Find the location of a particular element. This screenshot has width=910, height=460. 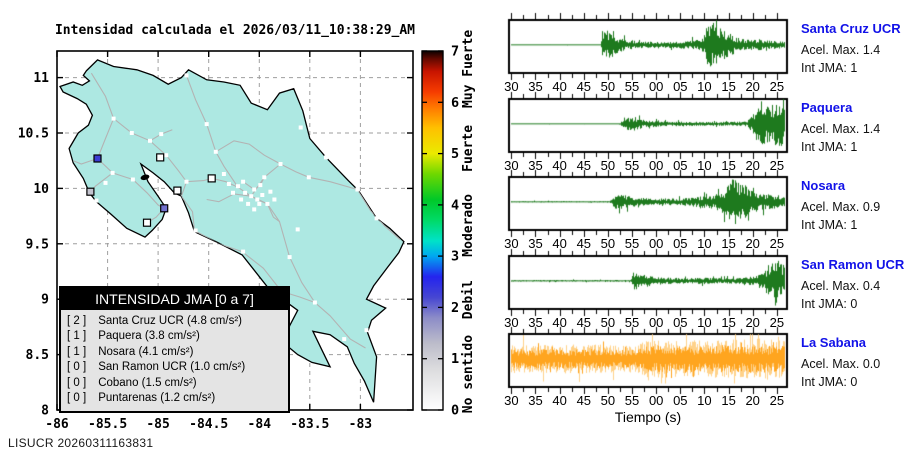

colorbar-scale-labels: Muy Fuerte Fuerte Moderado Debil No sentido is located at coordinates (468, 222).